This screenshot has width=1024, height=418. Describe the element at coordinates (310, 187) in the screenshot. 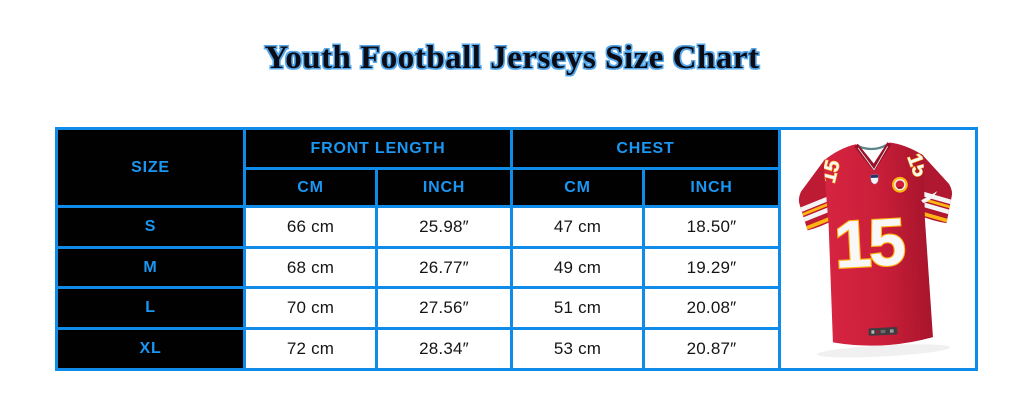

I see `front-length-cm-header: CM` at that location.